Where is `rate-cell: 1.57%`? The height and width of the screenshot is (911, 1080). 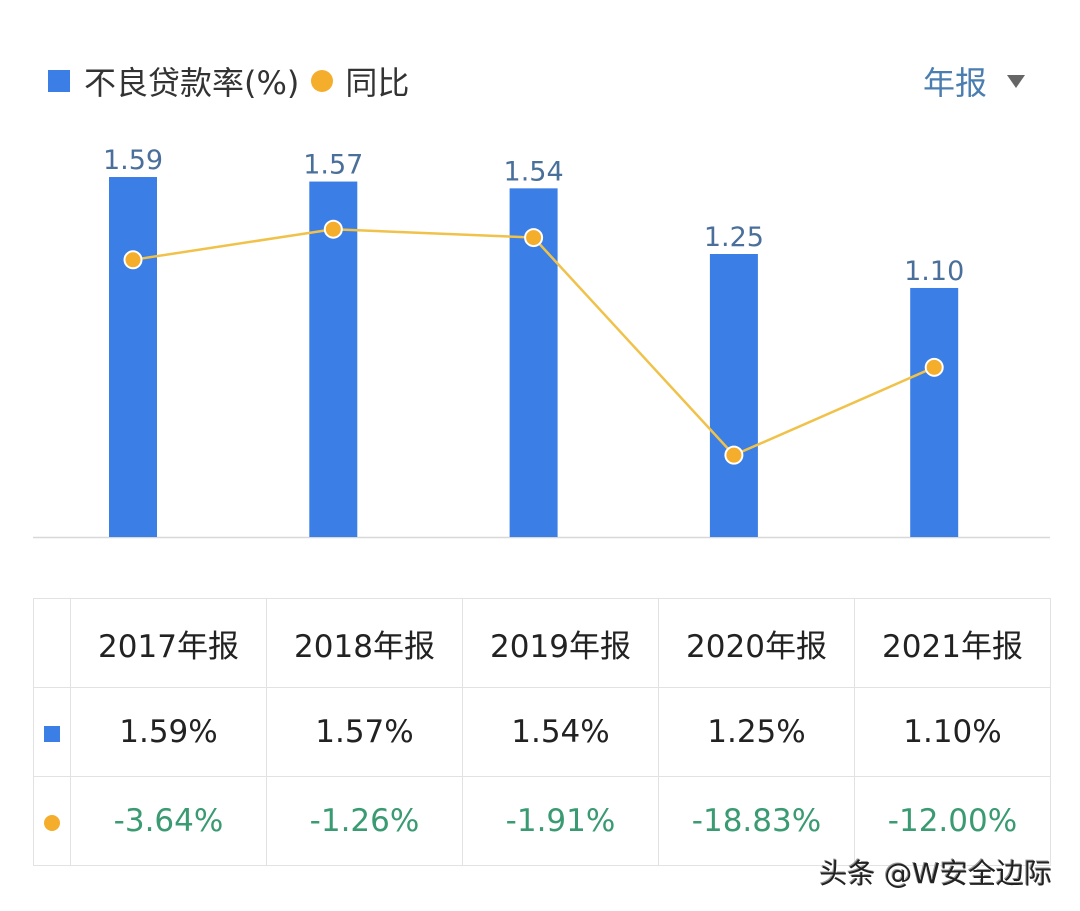
rate-cell: 1.57% is located at coordinates (364, 732).